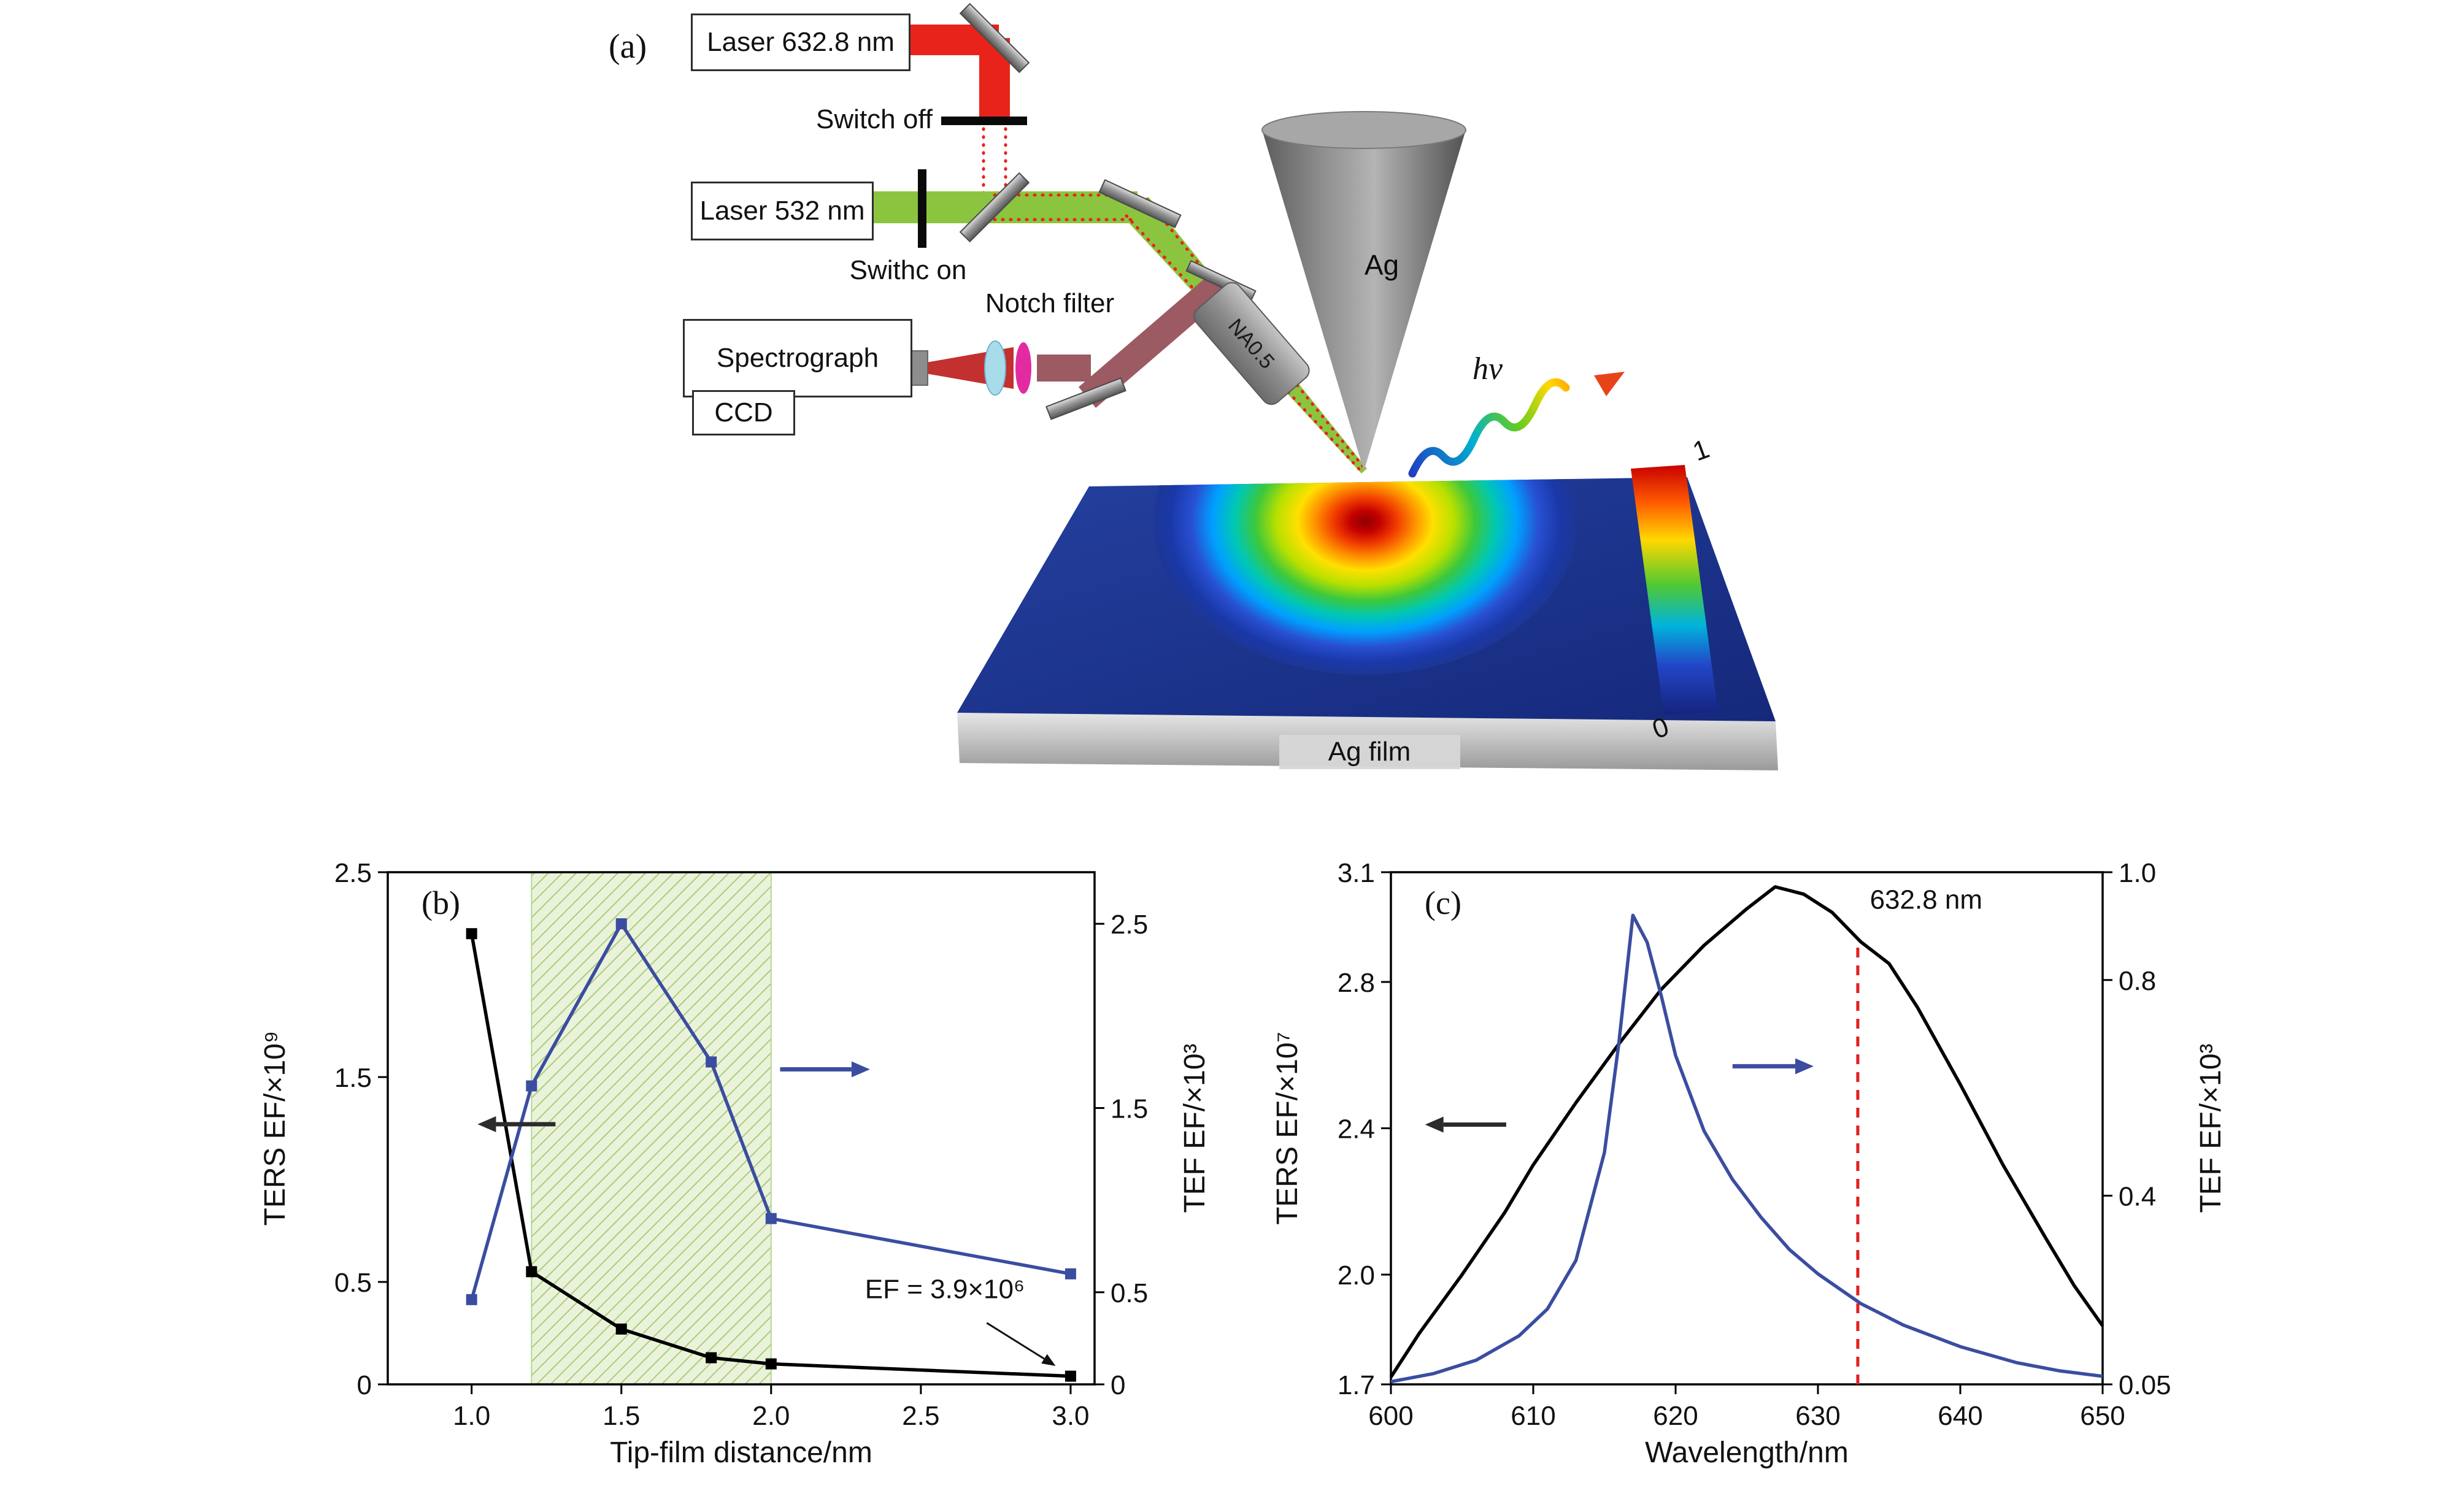 This screenshot has width=2464, height=1496. Describe the element at coordinates (628, 47) in the screenshot. I see `panel-a-label: (a)` at that location.